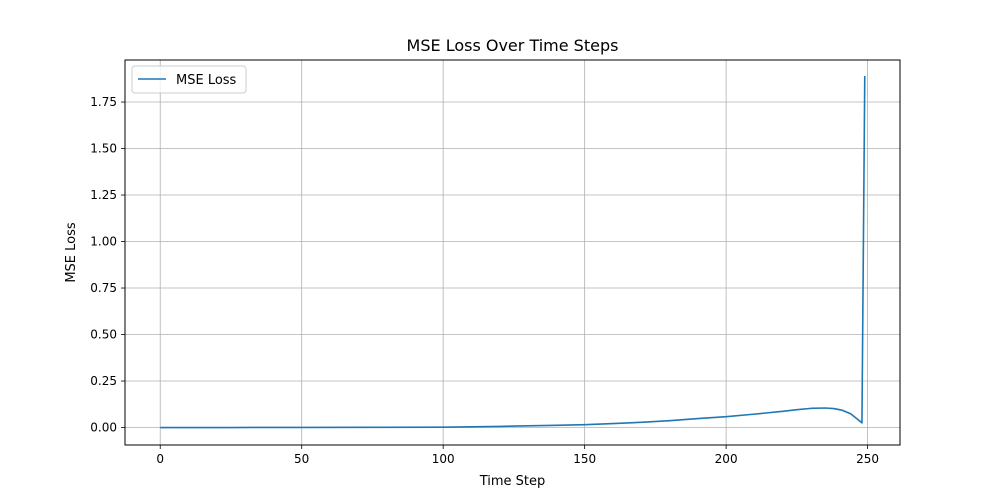  What do you see at coordinates (103, 381) in the screenshot?
I see `y-tick-label: 0.25` at bounding box center [103, 381].